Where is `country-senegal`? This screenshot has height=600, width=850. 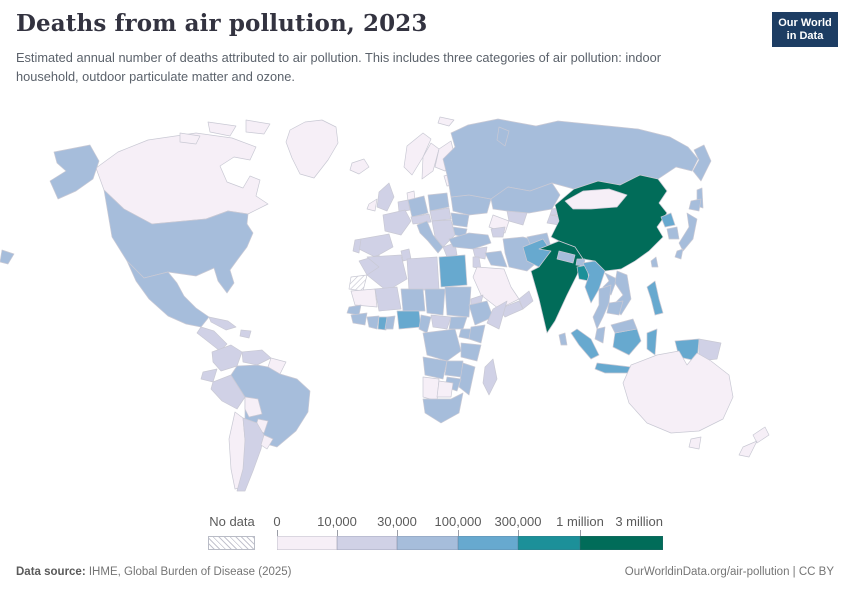 country-senegal is located at coordinates (354, 310).